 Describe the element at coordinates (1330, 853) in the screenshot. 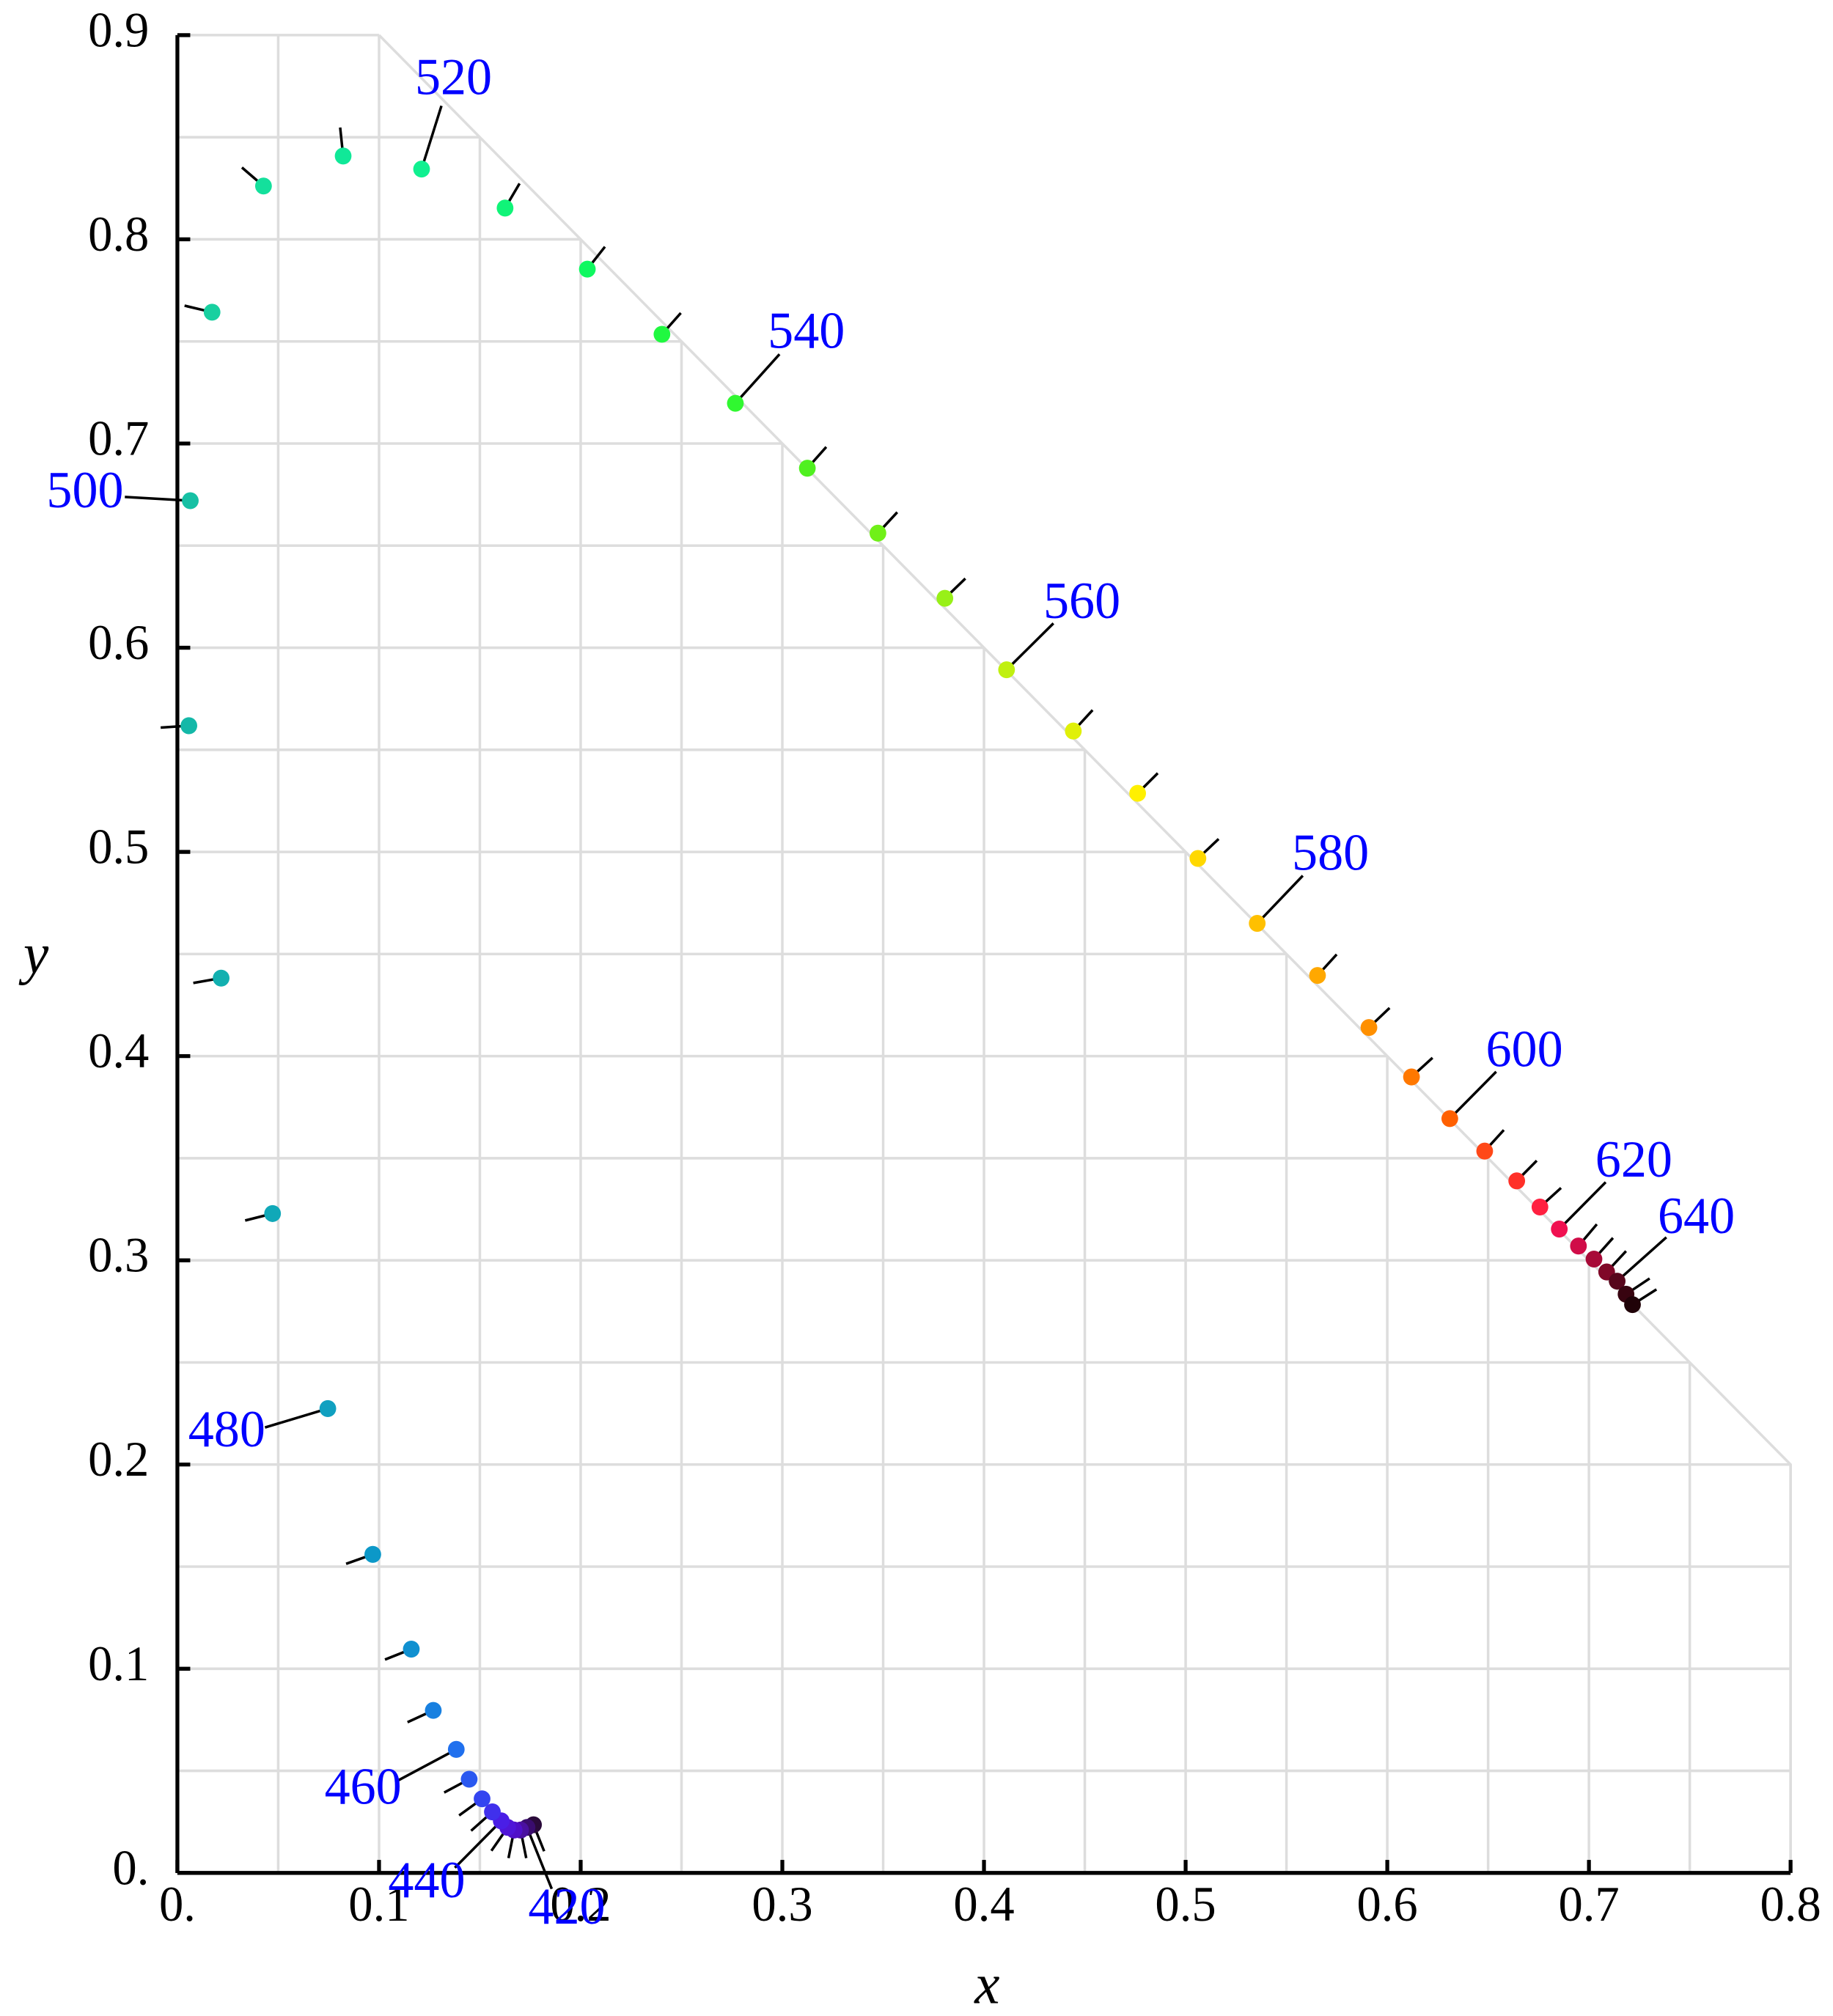

I see `wavelength-label: 580` at that location.